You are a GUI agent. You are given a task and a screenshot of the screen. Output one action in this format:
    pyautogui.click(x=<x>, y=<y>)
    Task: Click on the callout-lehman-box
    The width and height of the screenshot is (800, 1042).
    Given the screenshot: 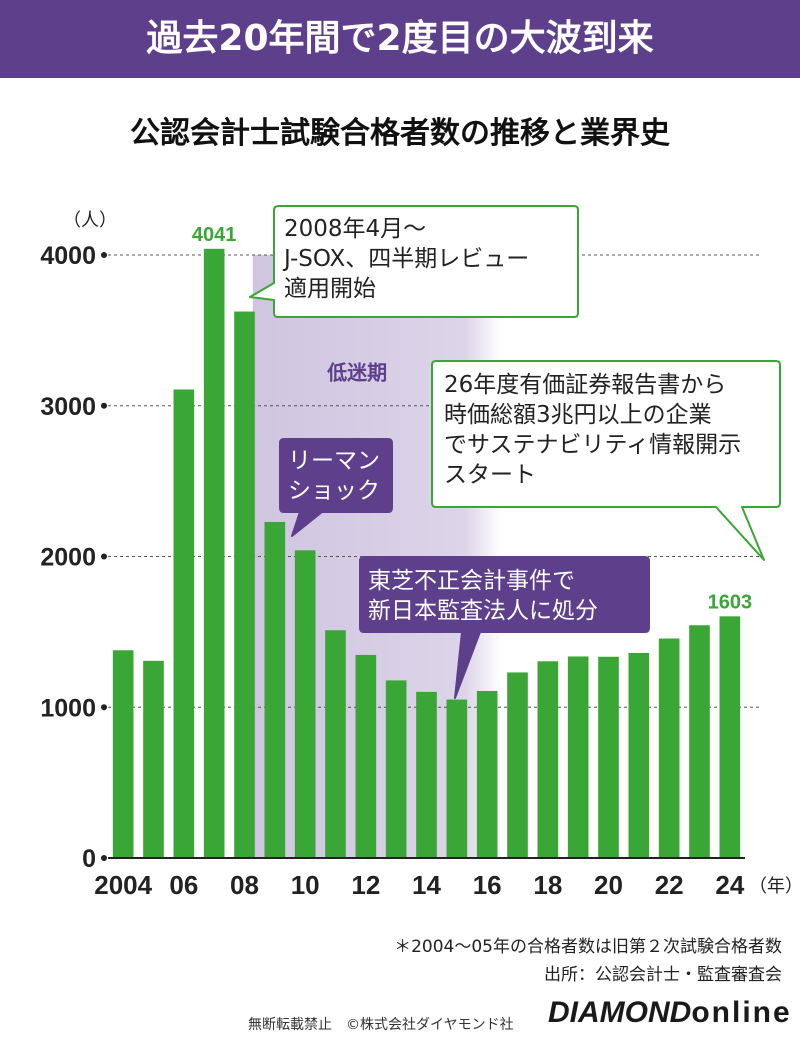 What is the action you would take?
    pyautogui.click(x=336, y=487)
    